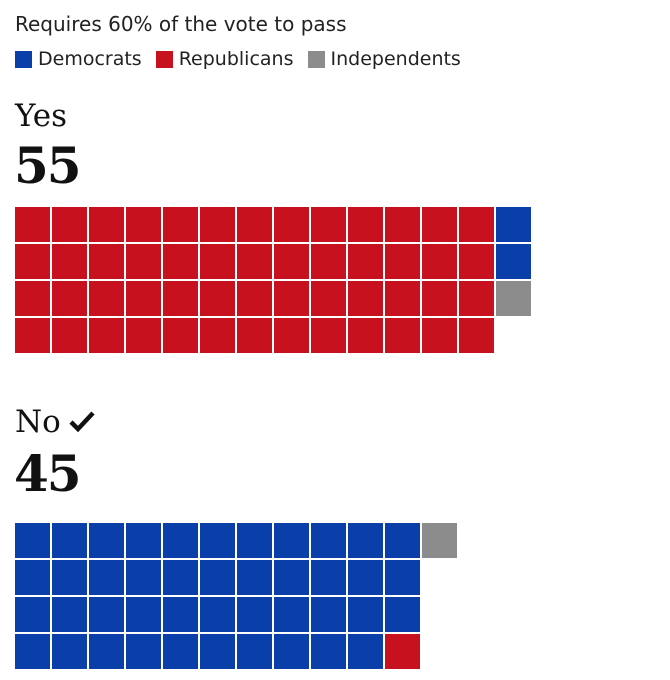 The height and width of the screenshot is (680, 670). I want to click on check-icon, so click(82, 422).